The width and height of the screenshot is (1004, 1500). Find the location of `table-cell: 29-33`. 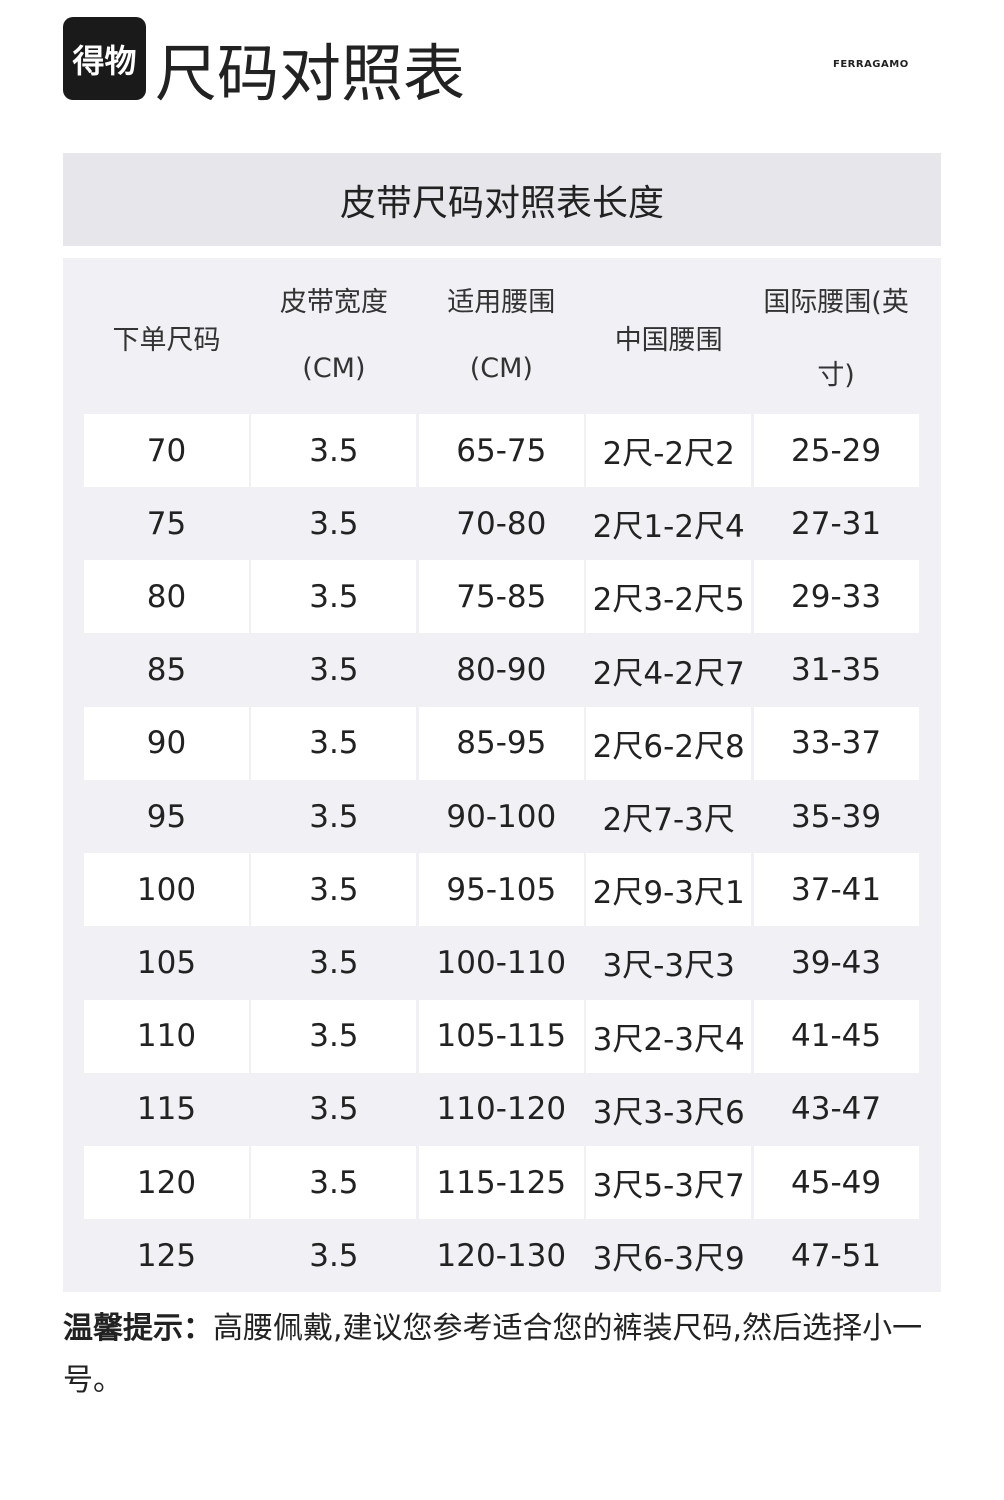

table-cell: 29-33 is located at coordinates (836, 597).